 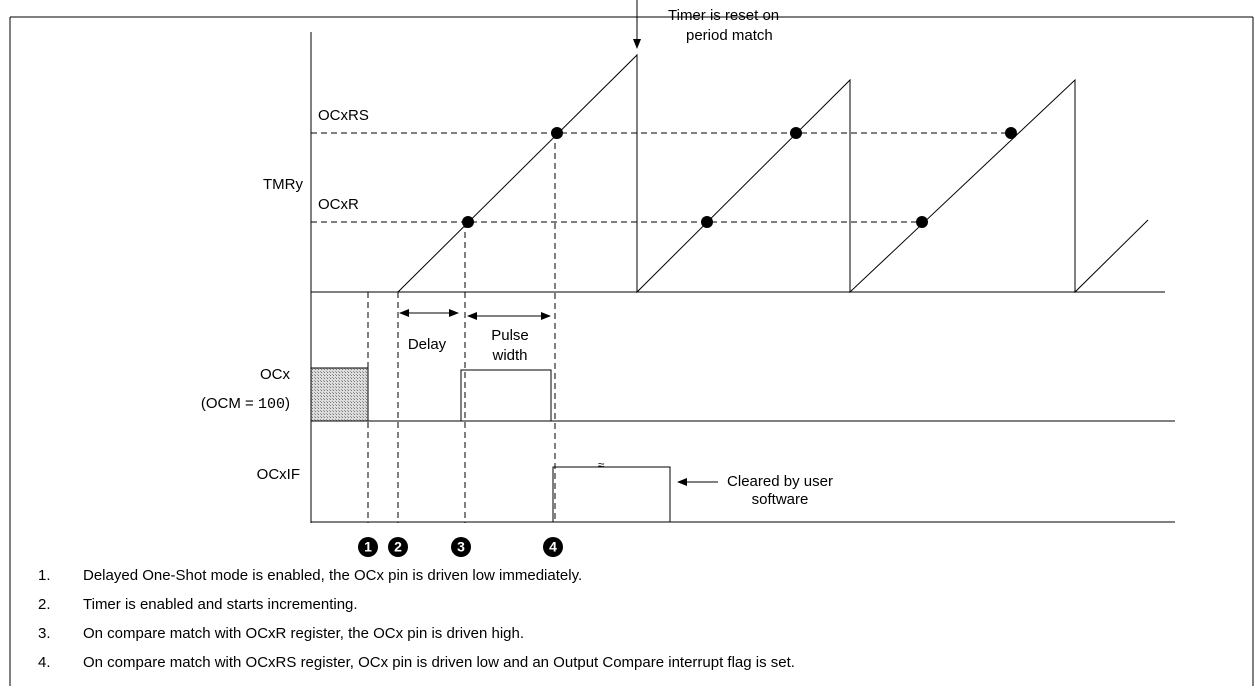 What do you see at coordinates (506, 395) in the screenshot?
I see `ocx-pulse` at bounding box center [506, 395].